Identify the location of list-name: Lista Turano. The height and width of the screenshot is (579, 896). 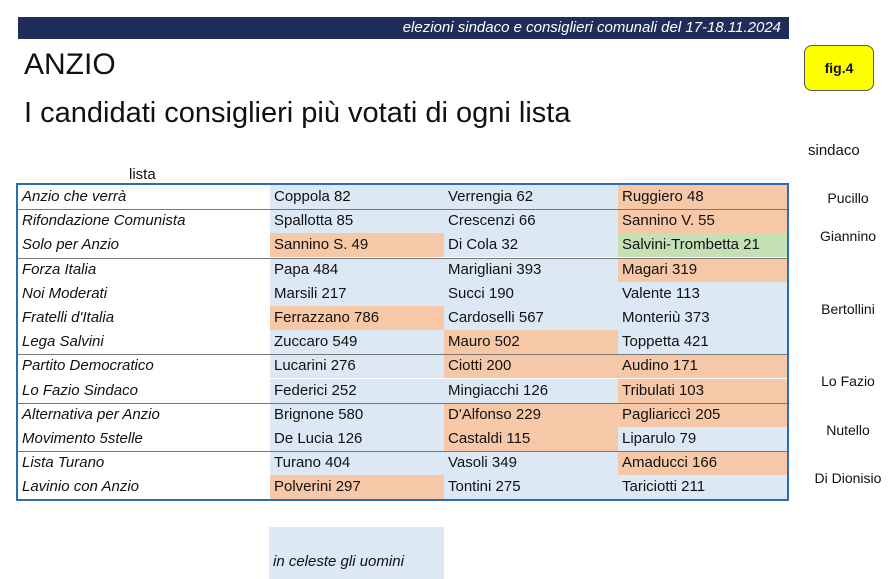
(63, 463).